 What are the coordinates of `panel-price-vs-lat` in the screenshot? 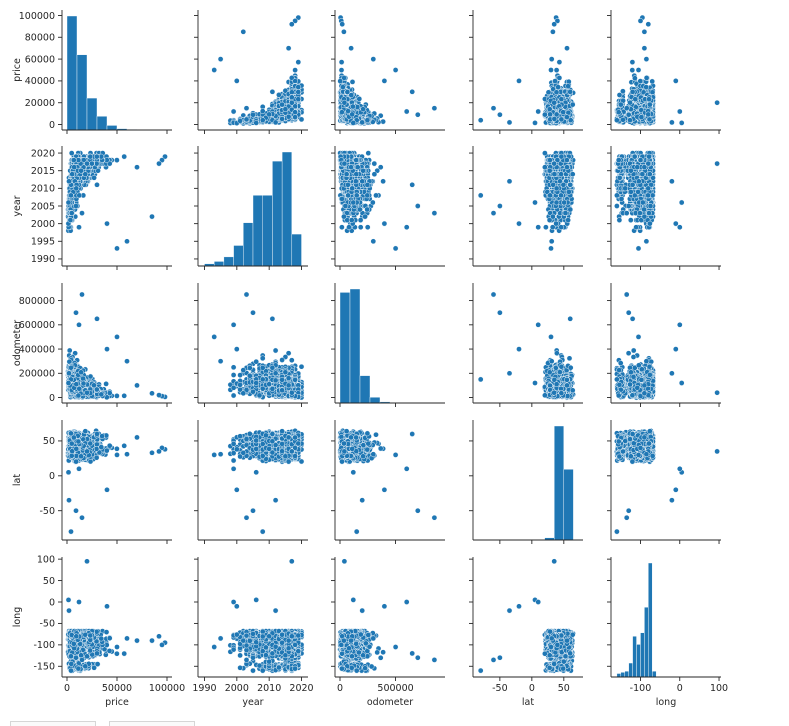 It's located at (526, 72).